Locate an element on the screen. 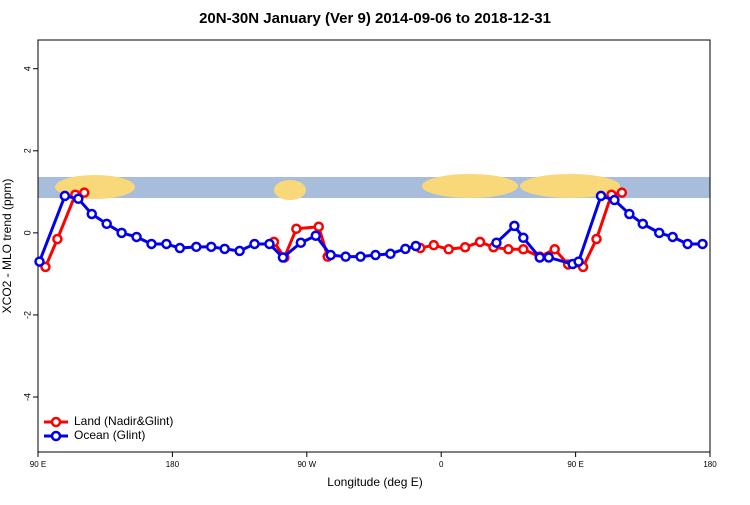 The width and height of the screenshot is (750, 505). legend-label: Ocean (Glint) is located at coordinates (109, 435).